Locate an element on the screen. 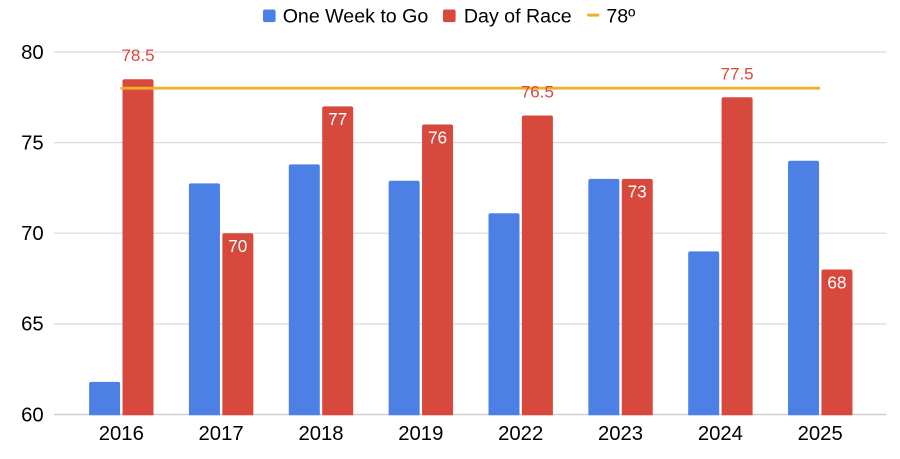 Image resolution: width=900 pixels, height=459 pixels. svg-text: 78º is located at coordinates (620, 17).